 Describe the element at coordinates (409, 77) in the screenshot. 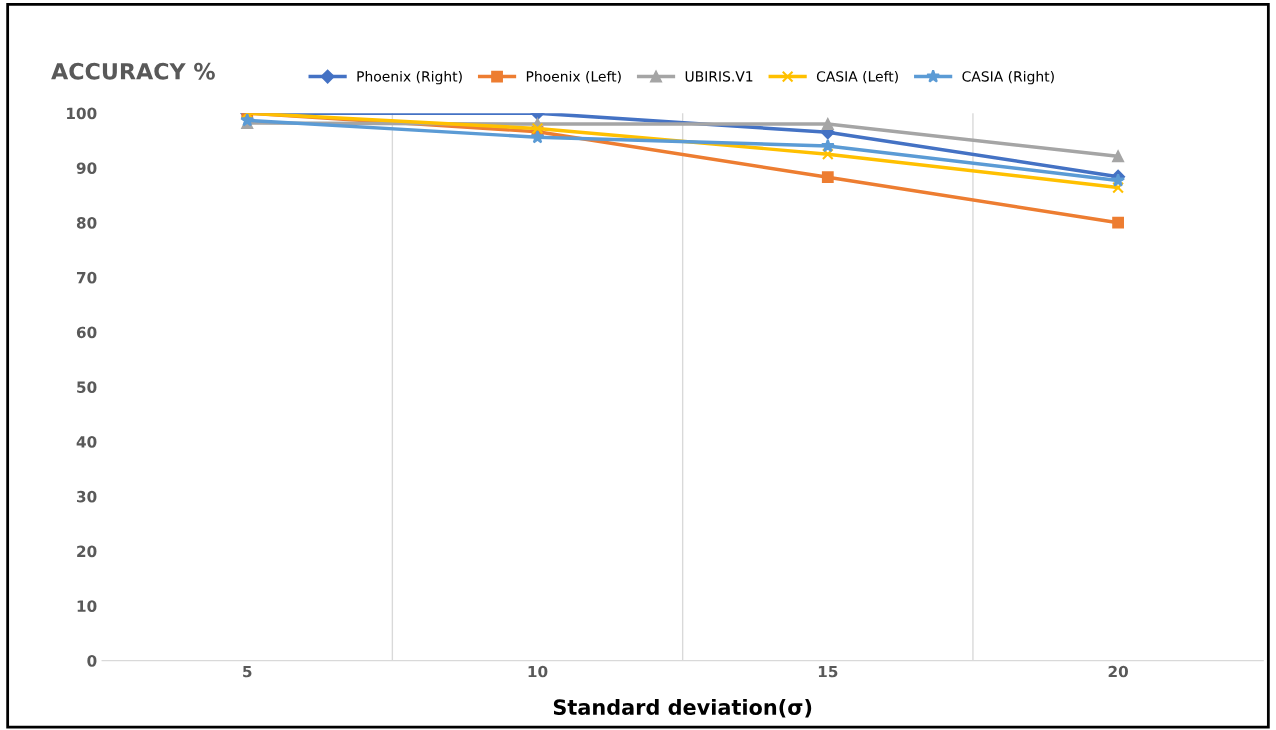

I see `legend-label: Phoenix (Right)` at that location.